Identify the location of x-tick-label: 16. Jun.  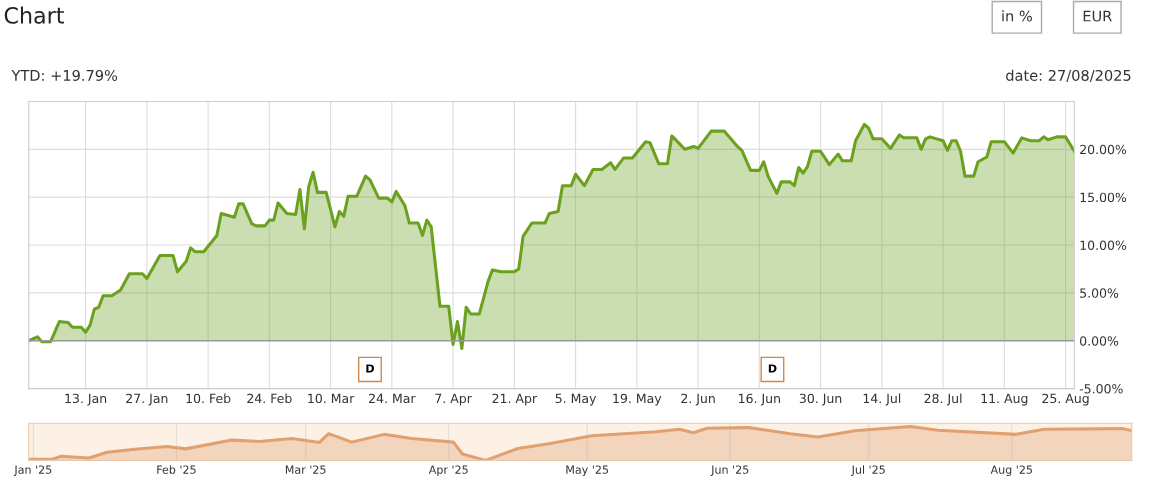
(759, 399).